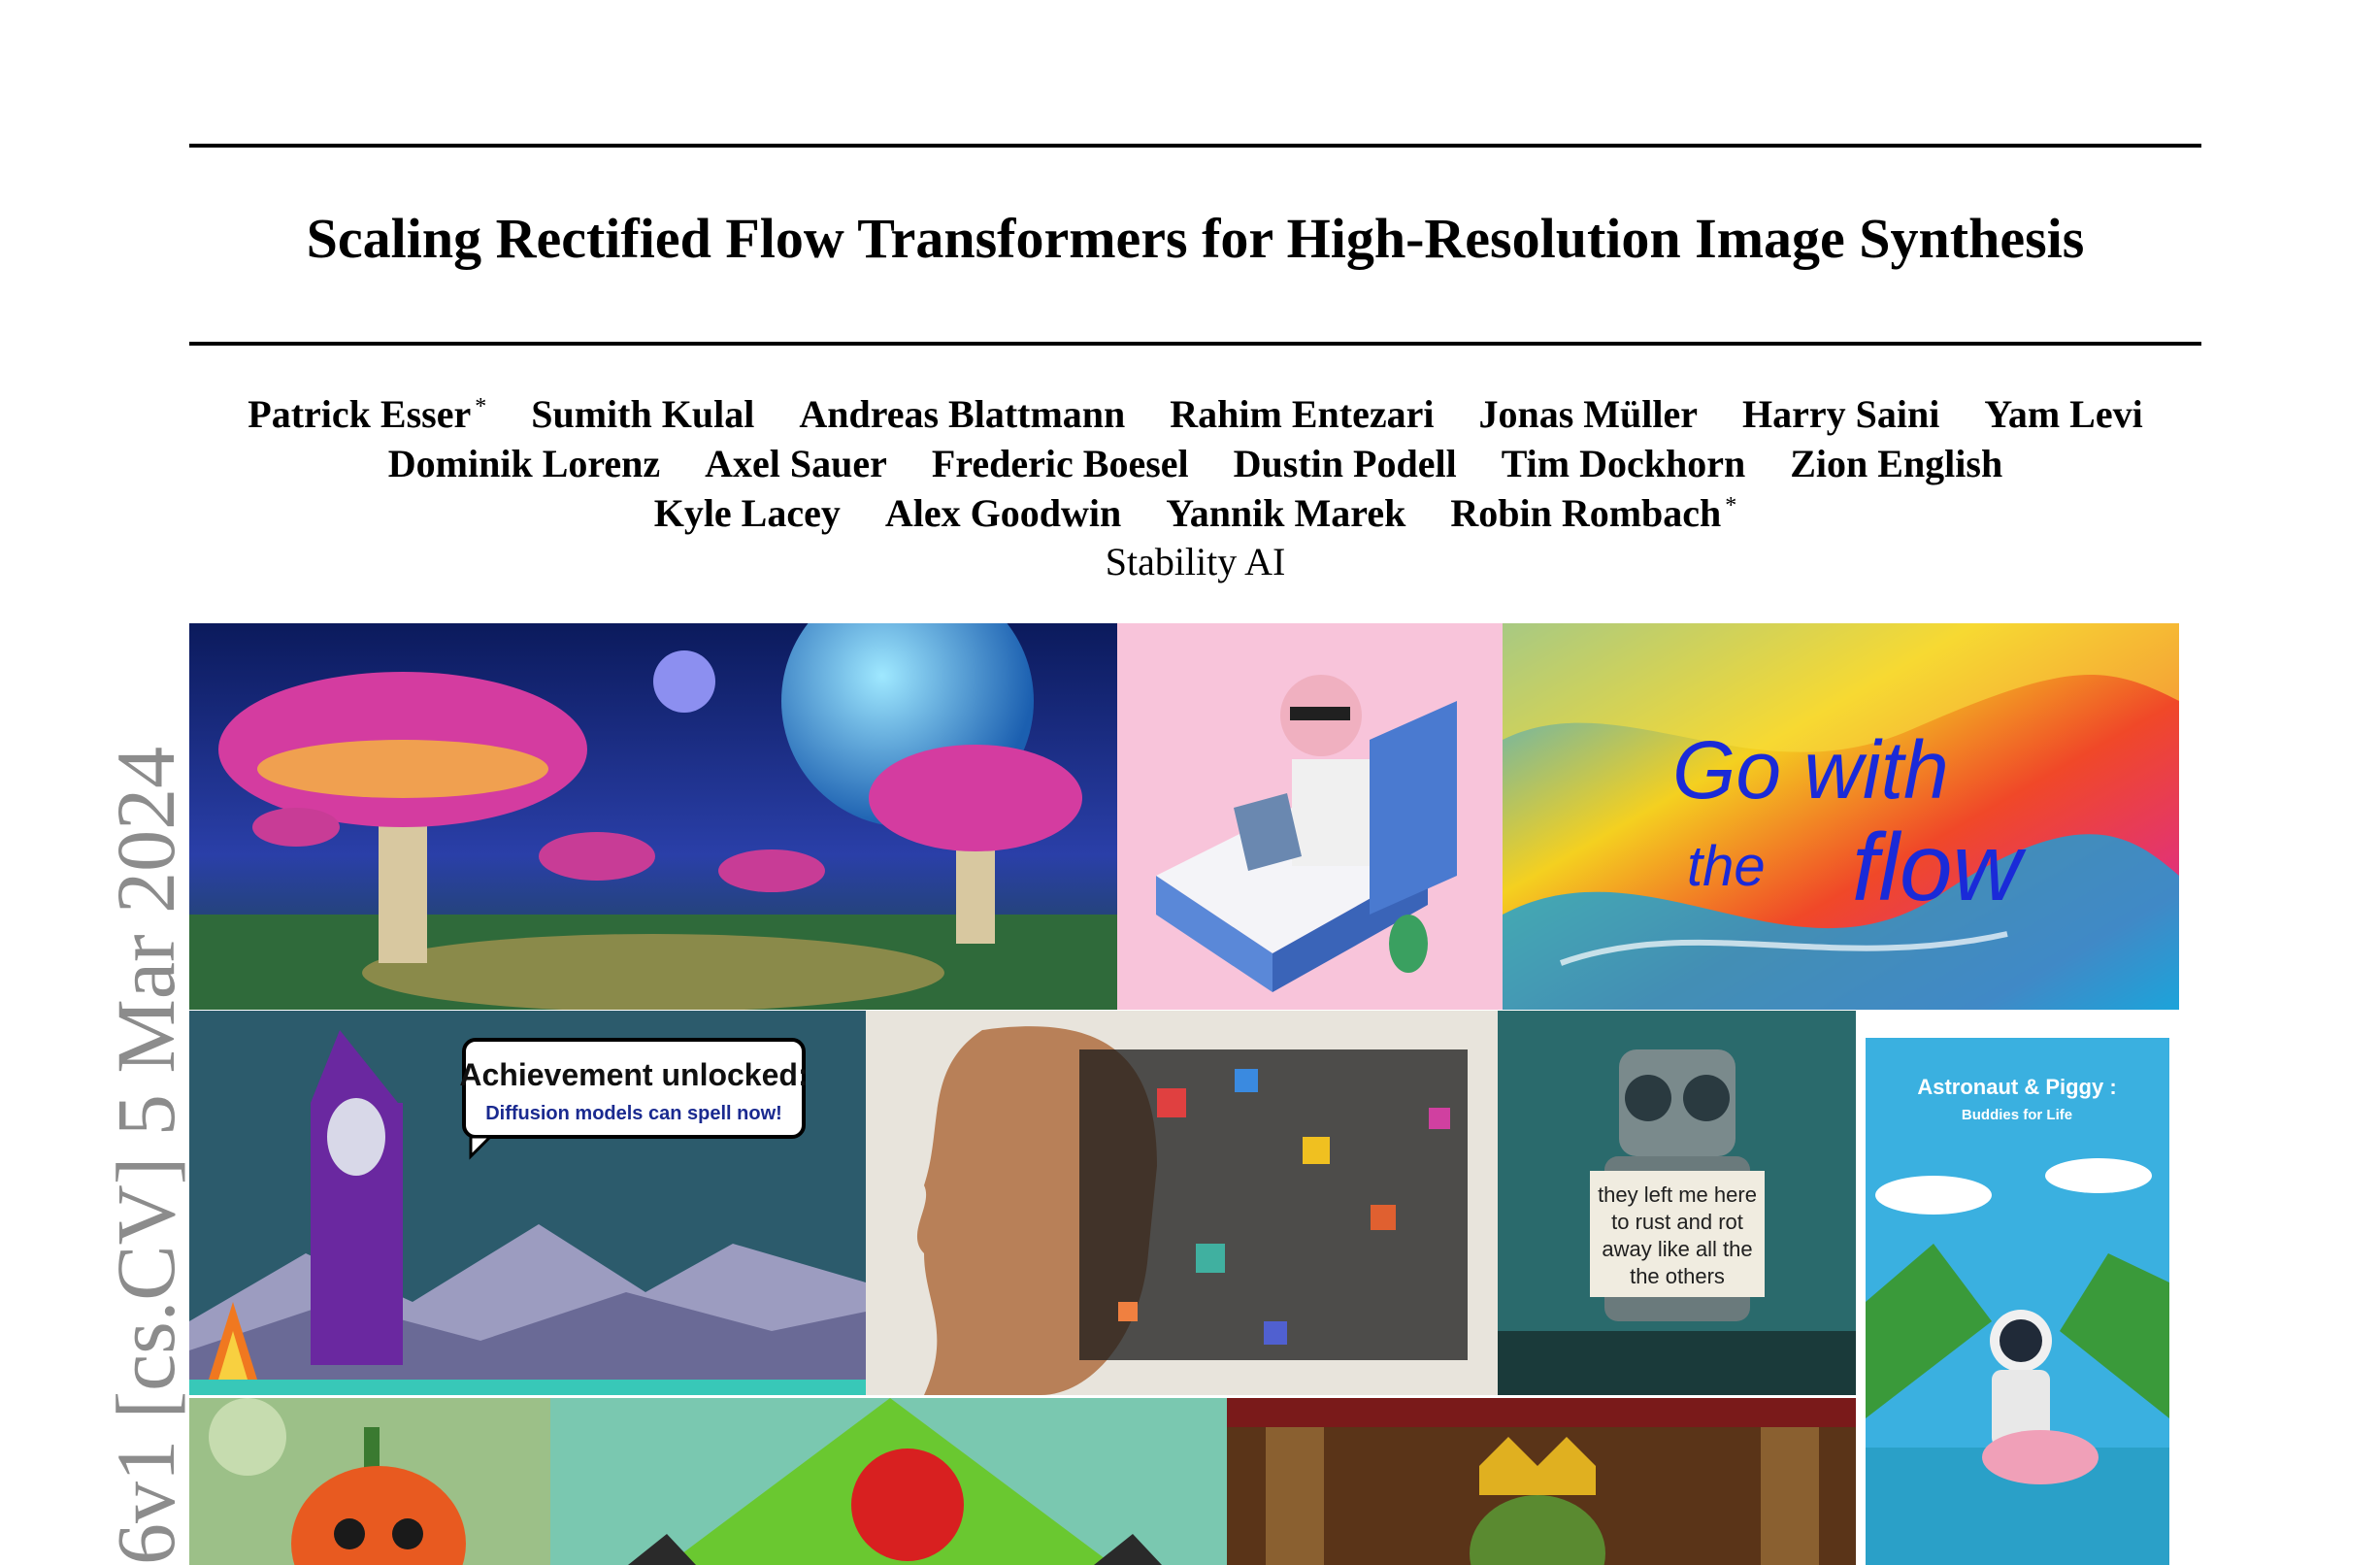 This screenshot has width=2380, height=1565. Describe the element at coordinates (1726, 866) in the screenshot. I see `the-text: the` at that location.